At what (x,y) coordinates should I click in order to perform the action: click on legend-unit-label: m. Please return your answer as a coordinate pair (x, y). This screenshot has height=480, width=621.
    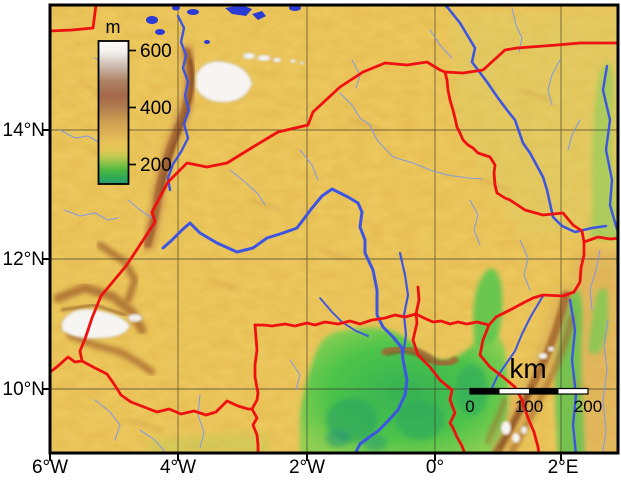
    Looking at the image, I should click on (113, 27).